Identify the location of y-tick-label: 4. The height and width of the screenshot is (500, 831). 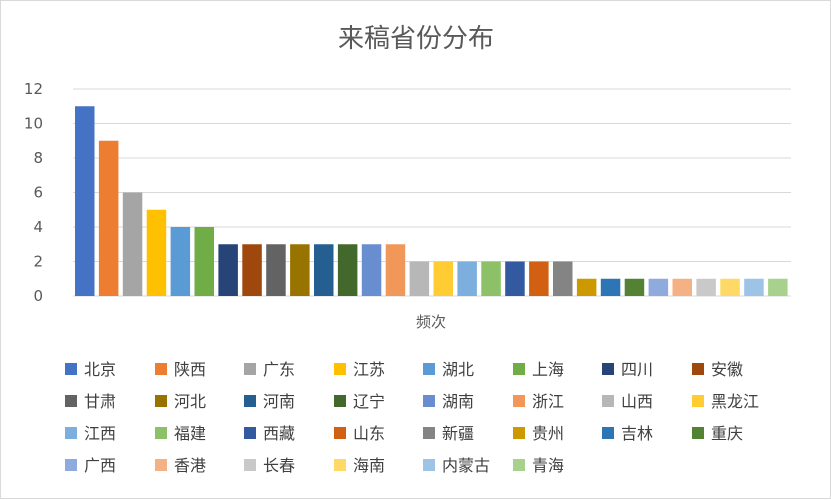
(38, 227).